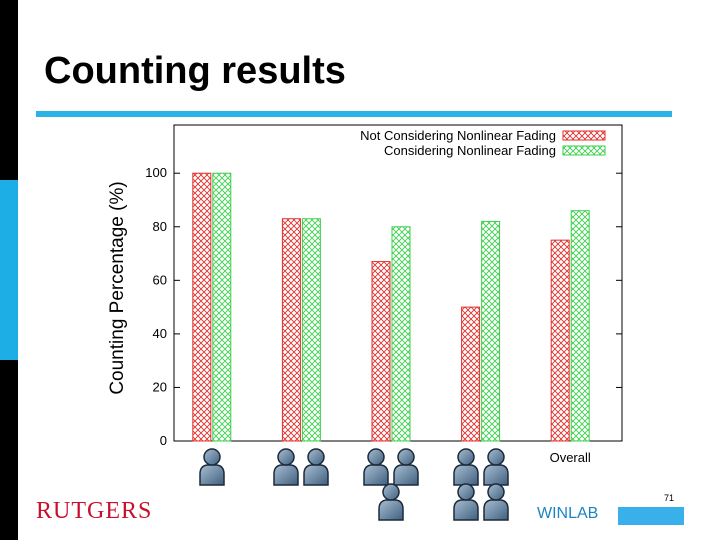 This screenshot has height=540, width=720. I want to click on y-tick-label: 100, so click(156, 172).